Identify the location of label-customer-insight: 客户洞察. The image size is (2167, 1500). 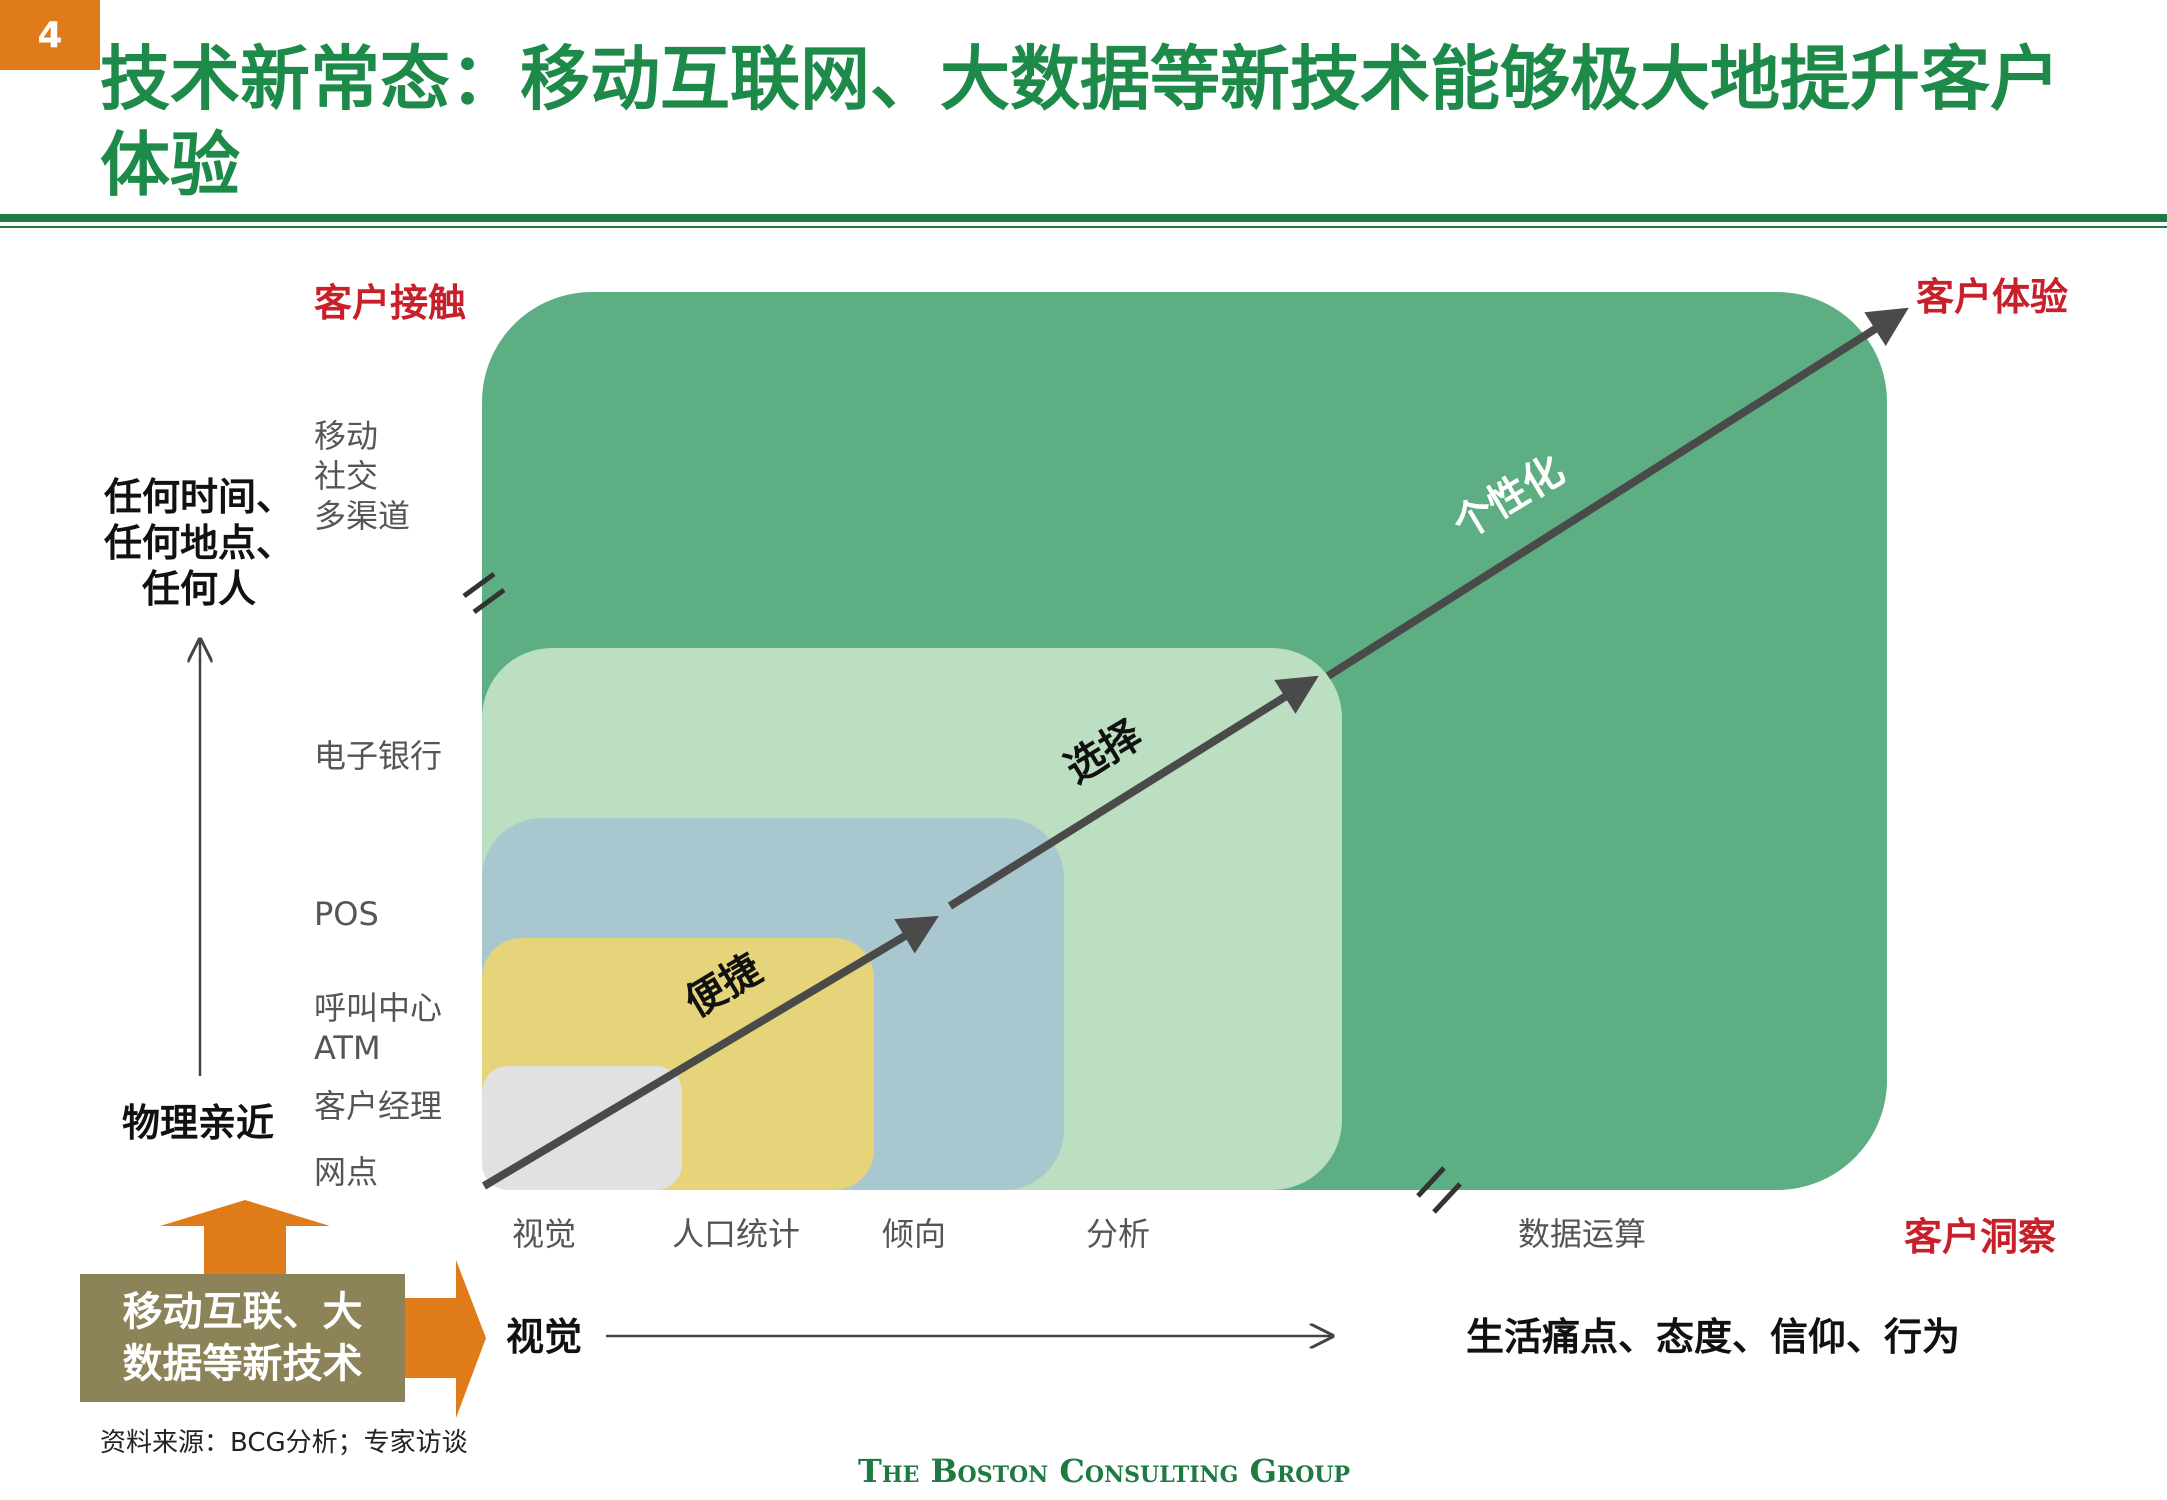
(1980, 1237).